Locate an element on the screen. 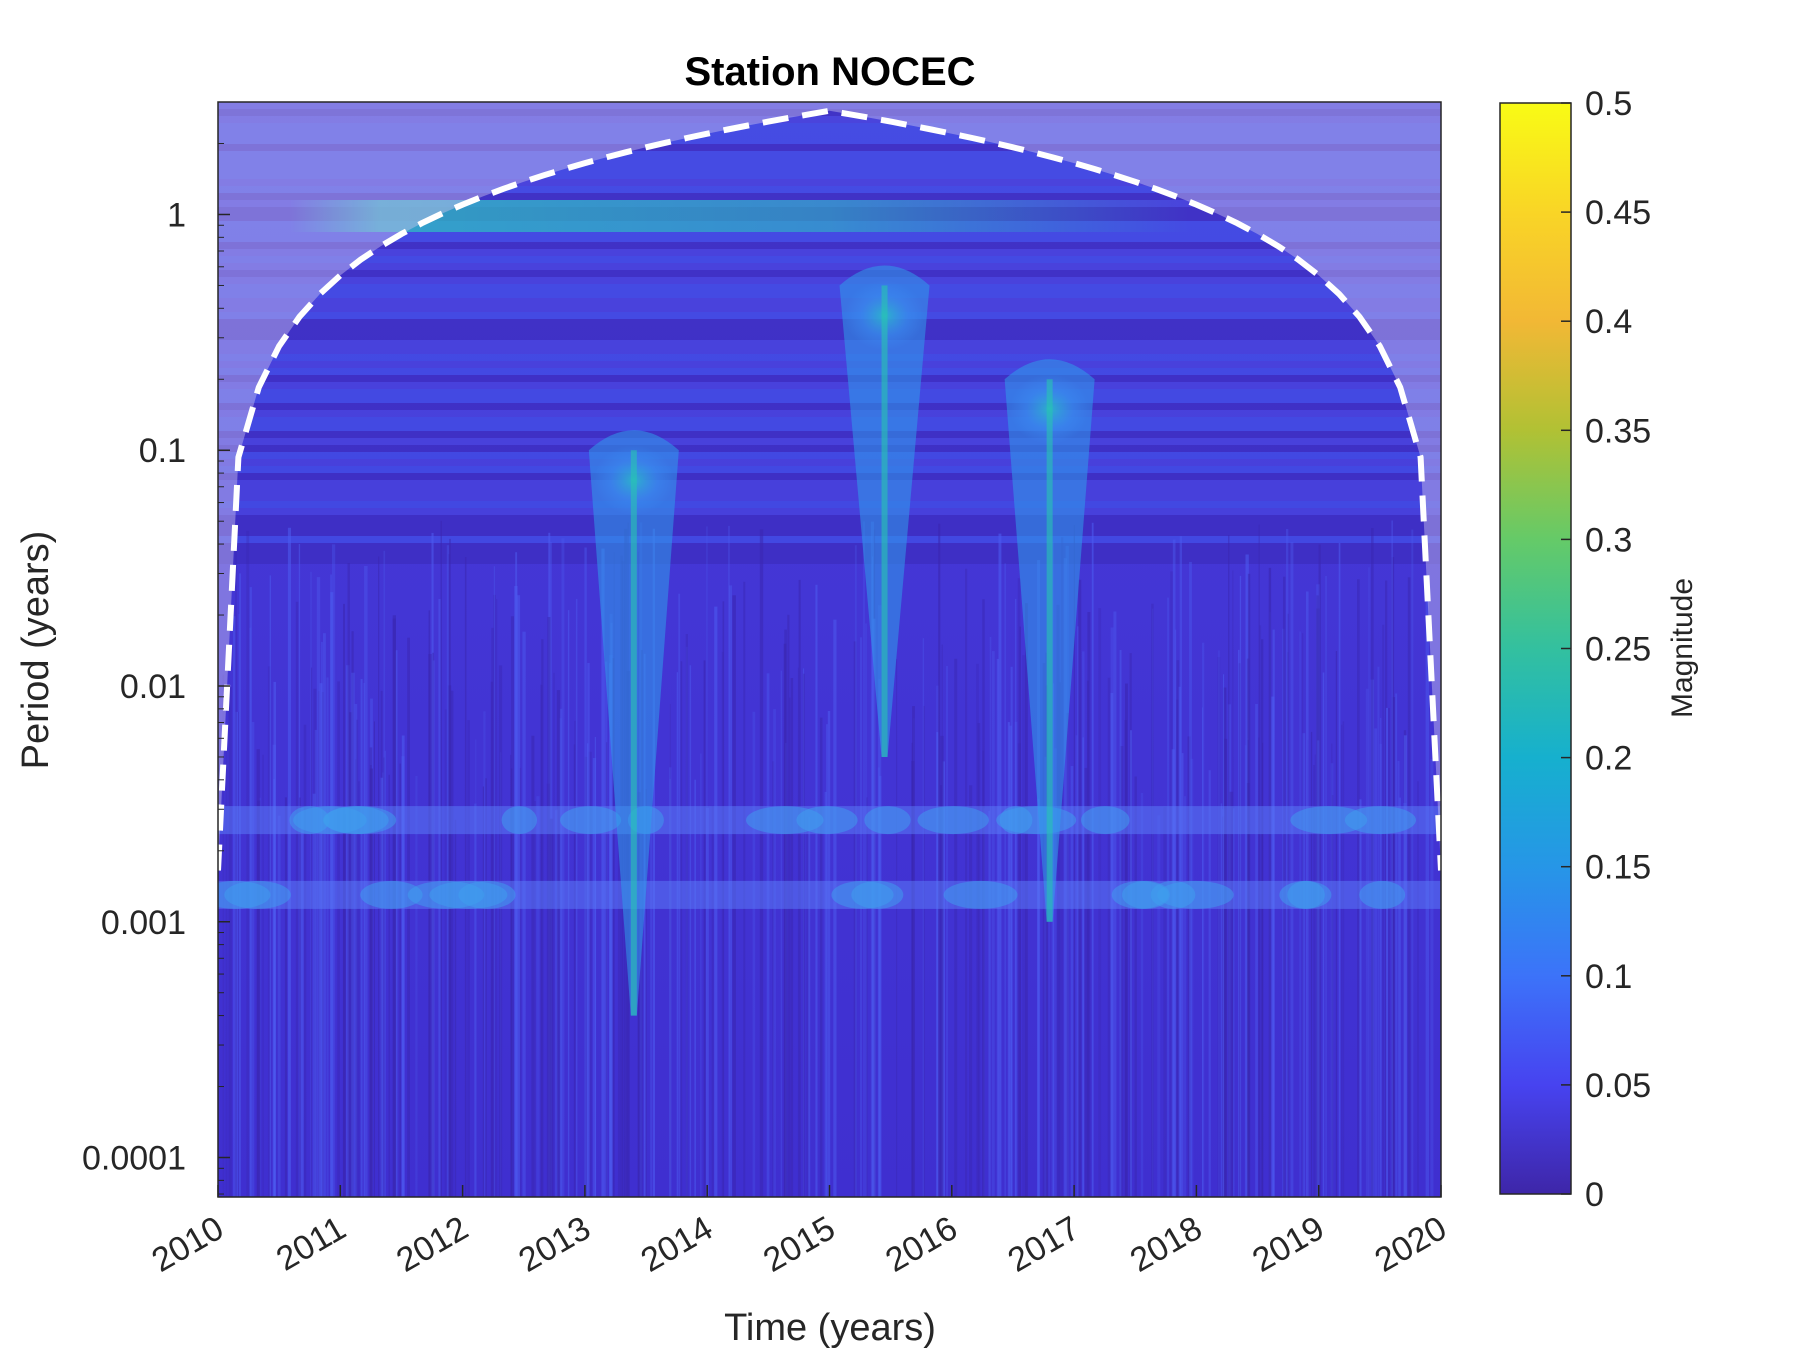 The height and width of the screenshot is (1350, 1800). y-tick-label: 0.01 is located at coordinates (153, 687).